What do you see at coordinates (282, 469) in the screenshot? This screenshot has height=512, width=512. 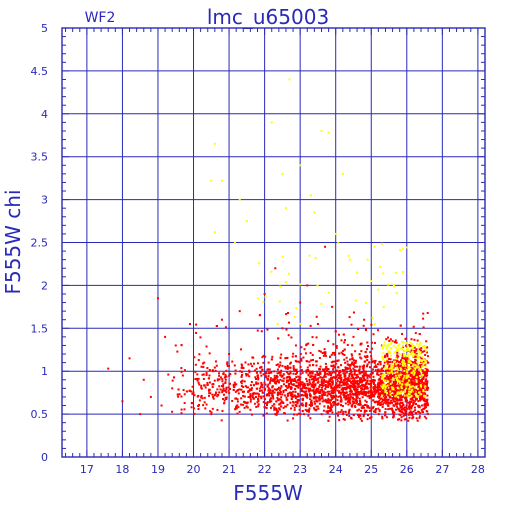 I see `x-tick-labels: 17 18 19 20 21 22 23 24 25 26 27 28` at bounding box center [282, 469].